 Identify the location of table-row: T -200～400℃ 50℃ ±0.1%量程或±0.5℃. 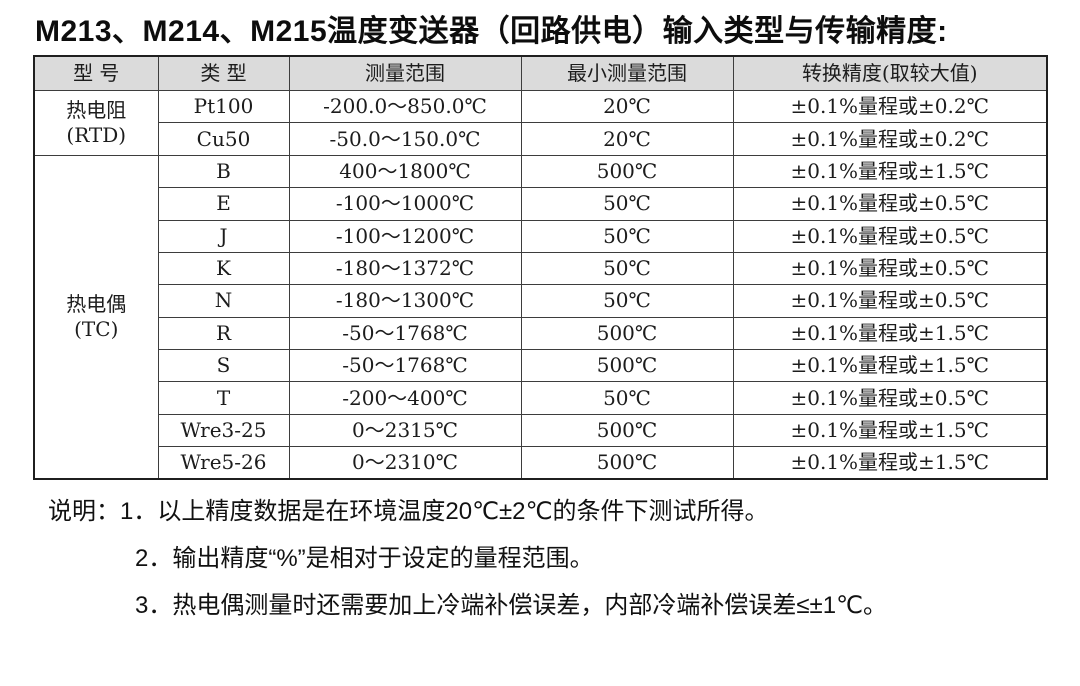
(541, 398).